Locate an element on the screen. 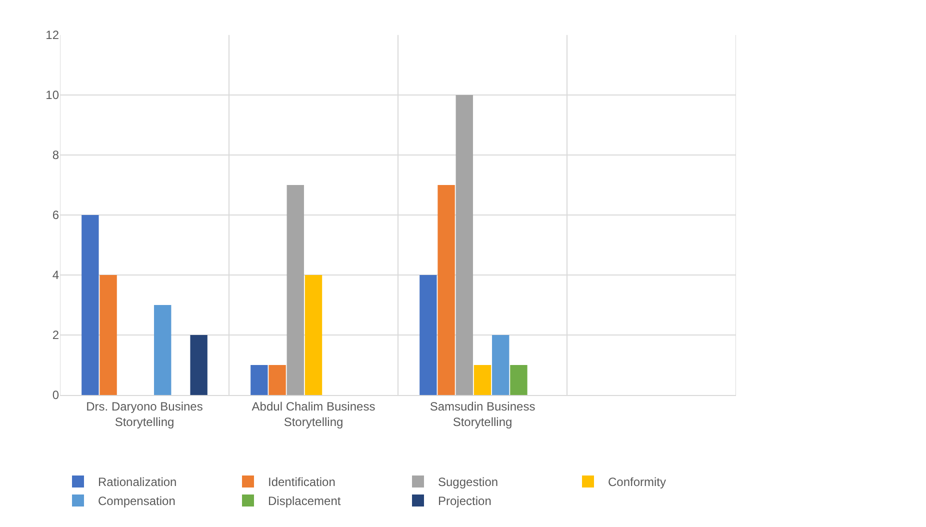 Image resolution: width=926 pixels, height=527 pixels. legend-label: Projection is located at coordinates (465, 501).